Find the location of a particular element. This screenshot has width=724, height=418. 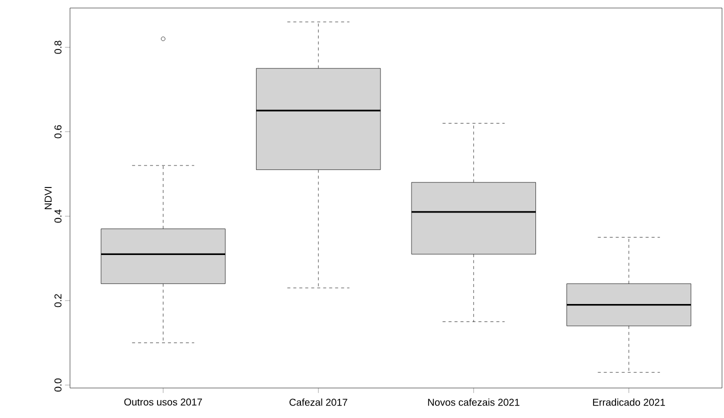

x-tick-label: Novos cafezais 2021 is located at coordinates (474, 402).